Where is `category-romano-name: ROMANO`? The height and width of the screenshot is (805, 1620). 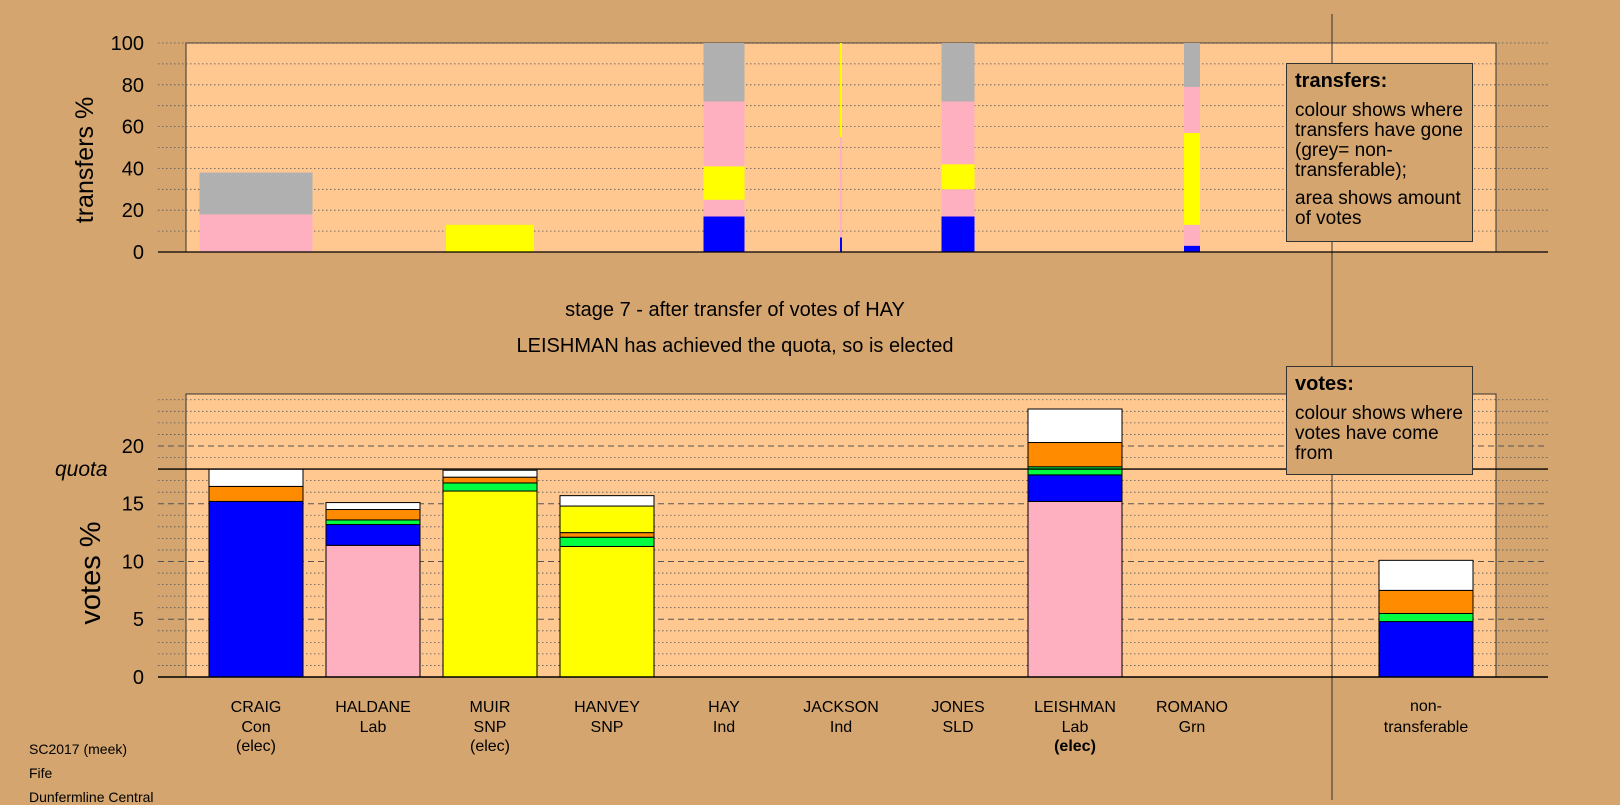 category-romano-name: ROMANO is located at coordinates (1192, 707).